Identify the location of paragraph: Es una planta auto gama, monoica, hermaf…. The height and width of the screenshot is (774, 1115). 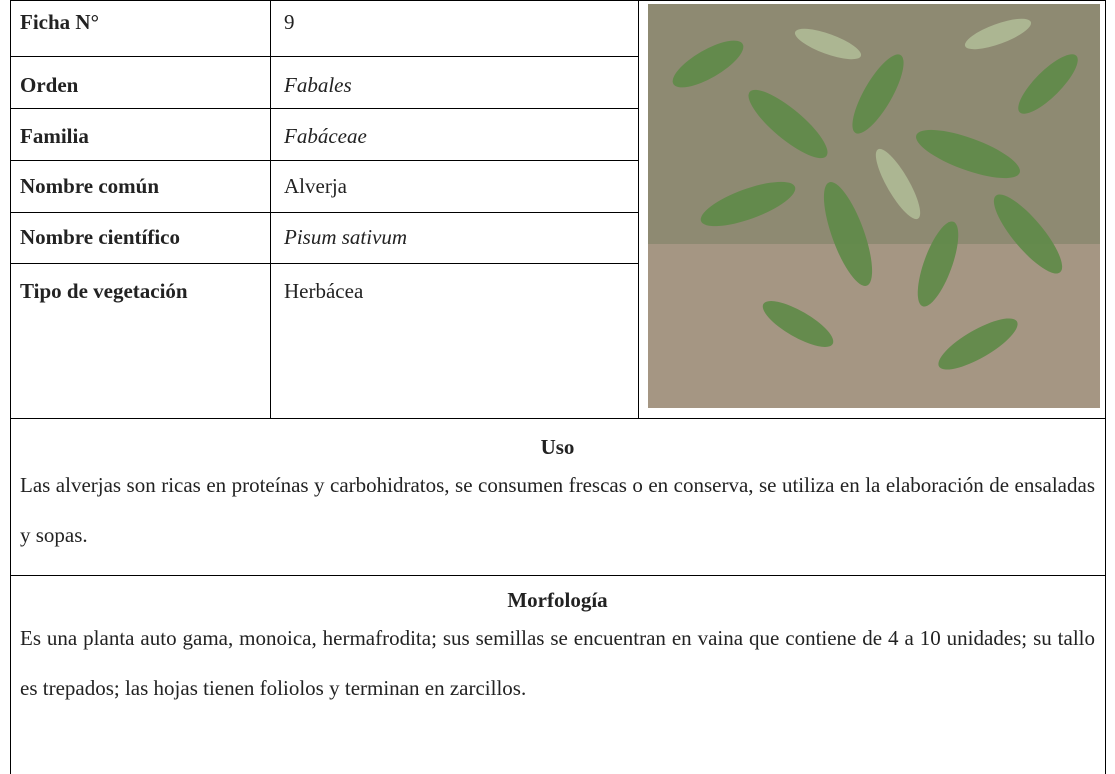
(557, 663).